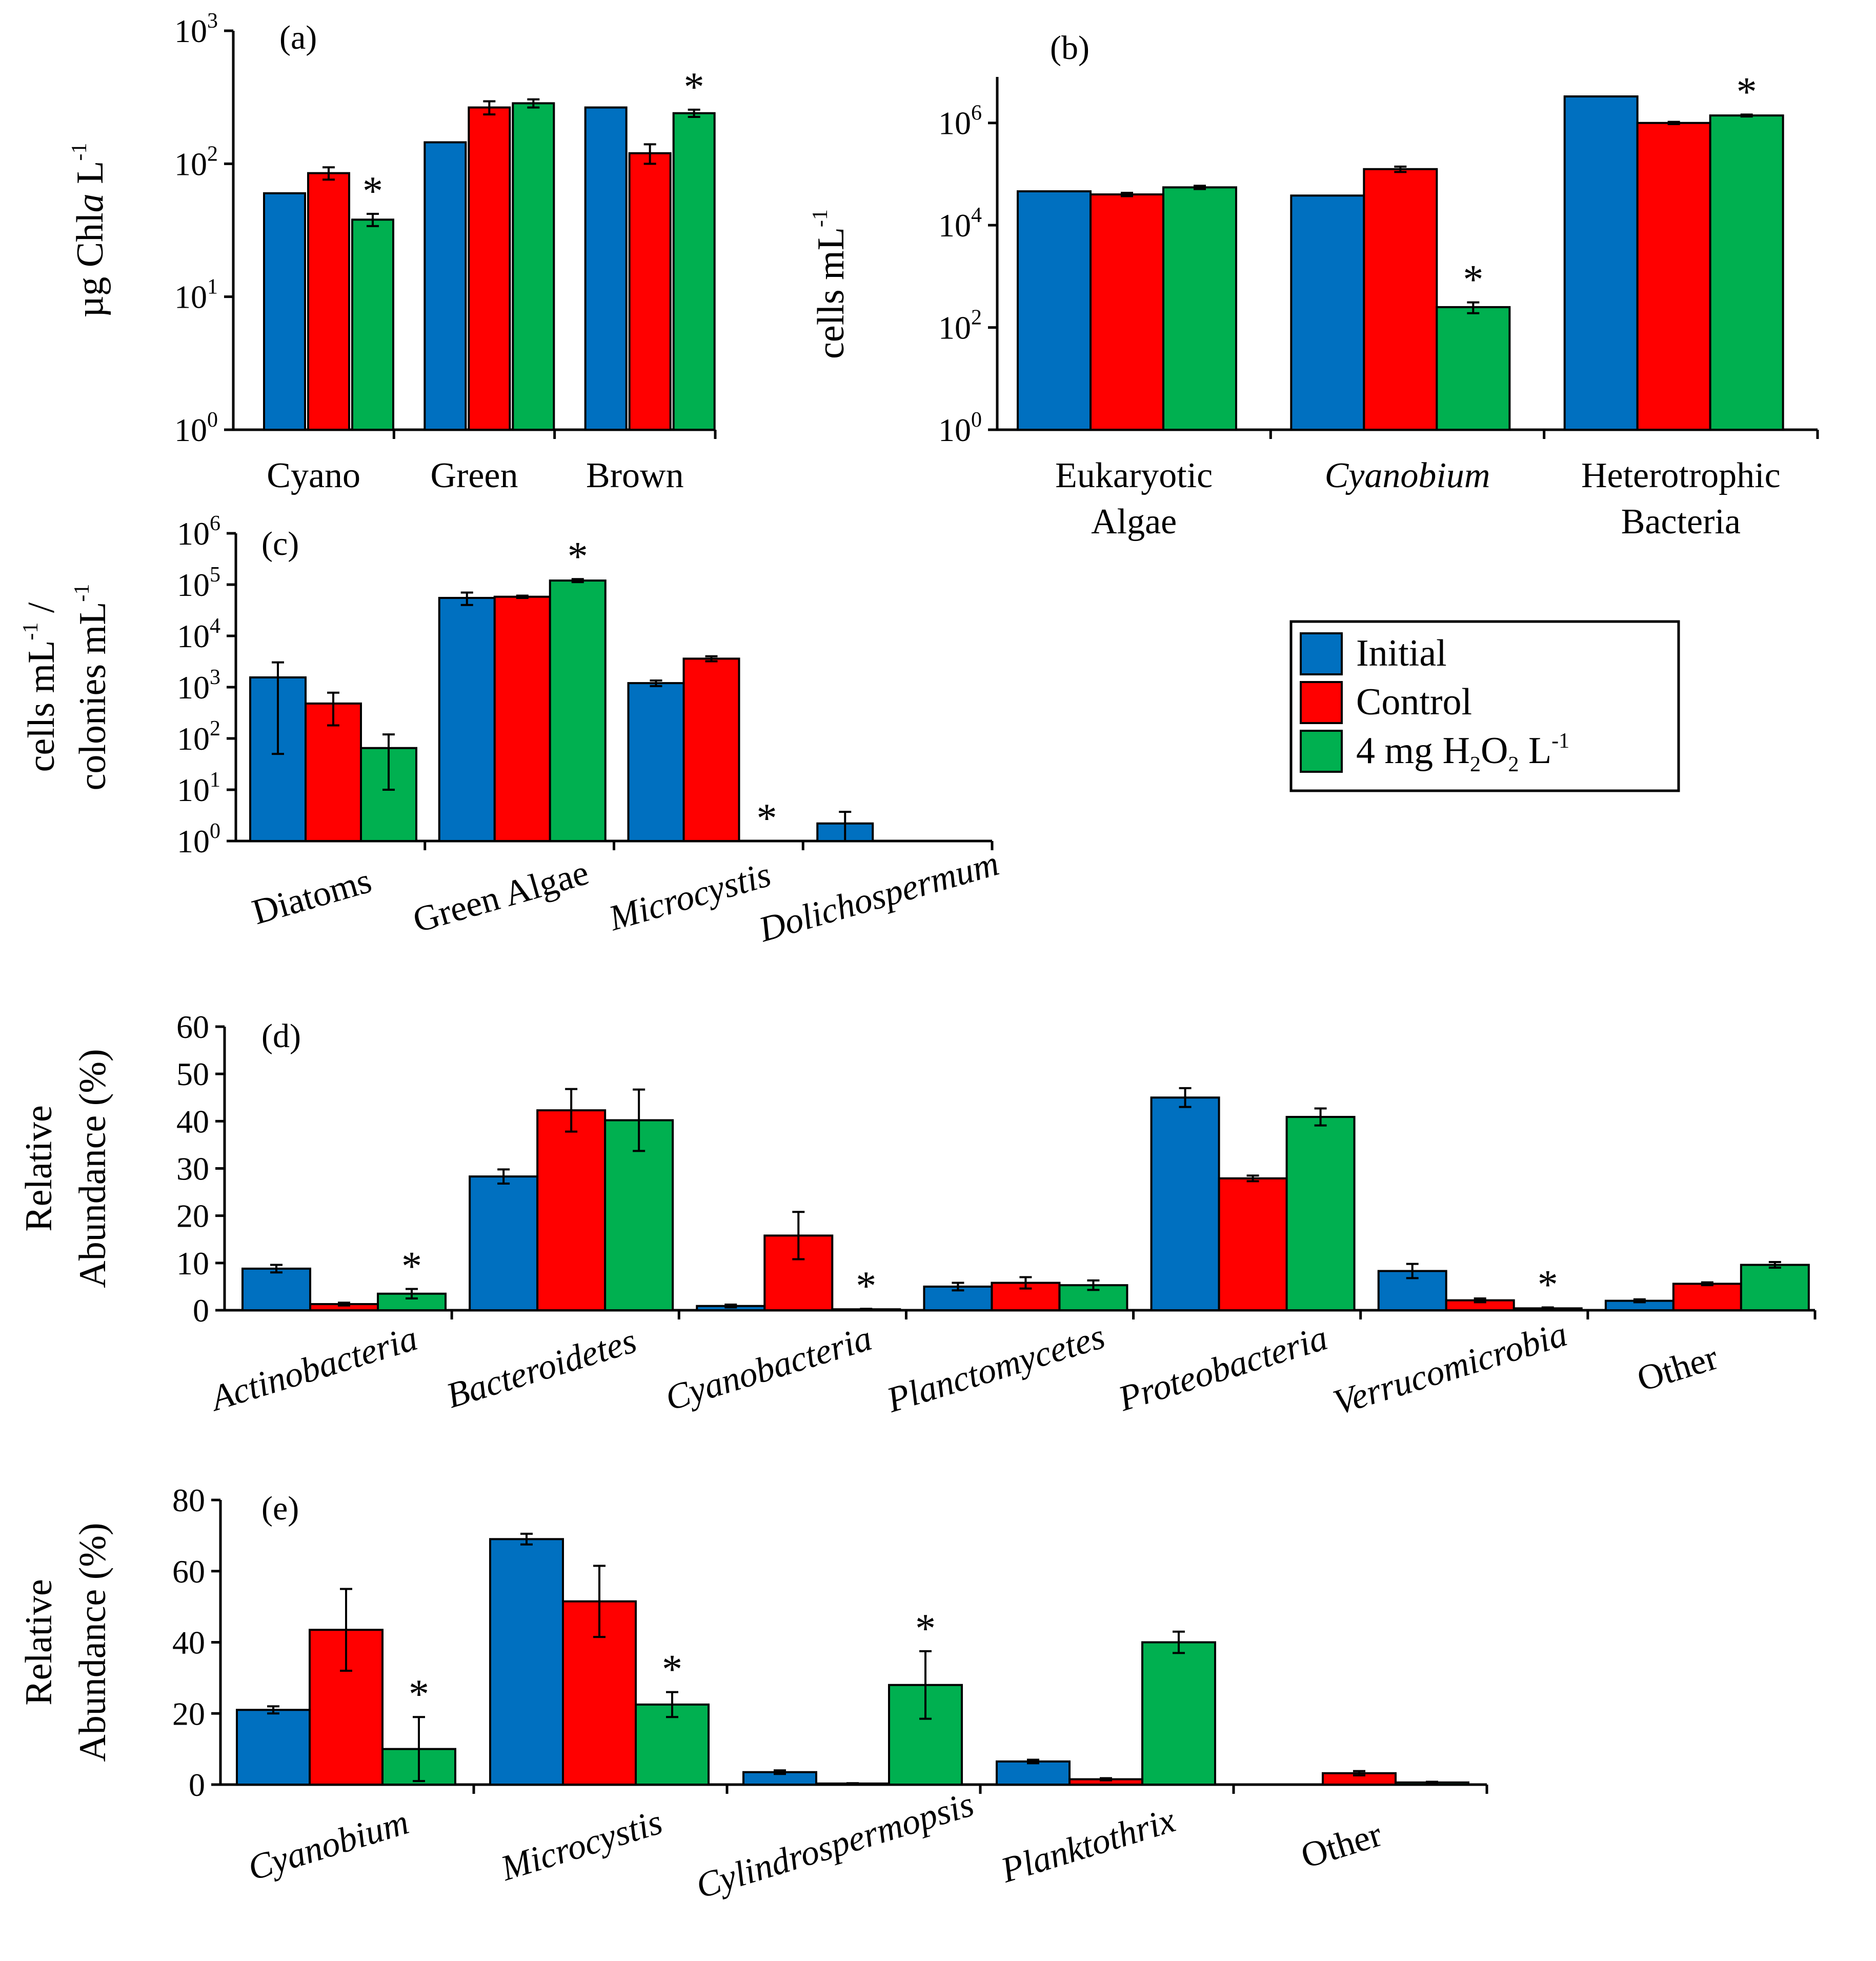 This screenshot has height=1961, width=1876. What do you see at coordinates (835, 1846) in the screenshot?
I see `x-category-label: Cylindrospermopsis` at bounding box center [835, 1846].